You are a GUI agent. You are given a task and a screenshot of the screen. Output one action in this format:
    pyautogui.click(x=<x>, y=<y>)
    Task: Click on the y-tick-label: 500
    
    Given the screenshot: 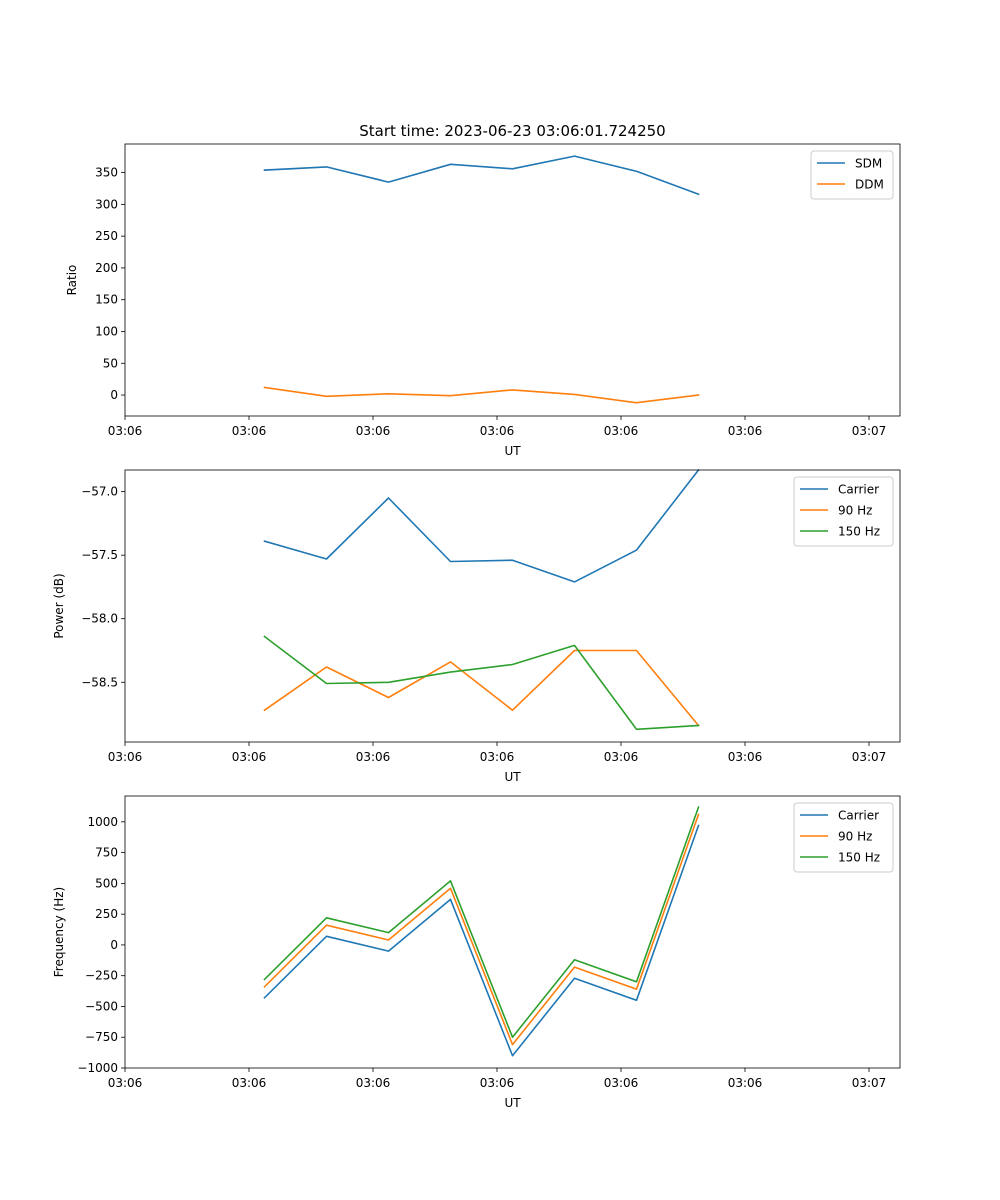 What is the action you would take?
    pyautogui.click(x=106, y=883)
    